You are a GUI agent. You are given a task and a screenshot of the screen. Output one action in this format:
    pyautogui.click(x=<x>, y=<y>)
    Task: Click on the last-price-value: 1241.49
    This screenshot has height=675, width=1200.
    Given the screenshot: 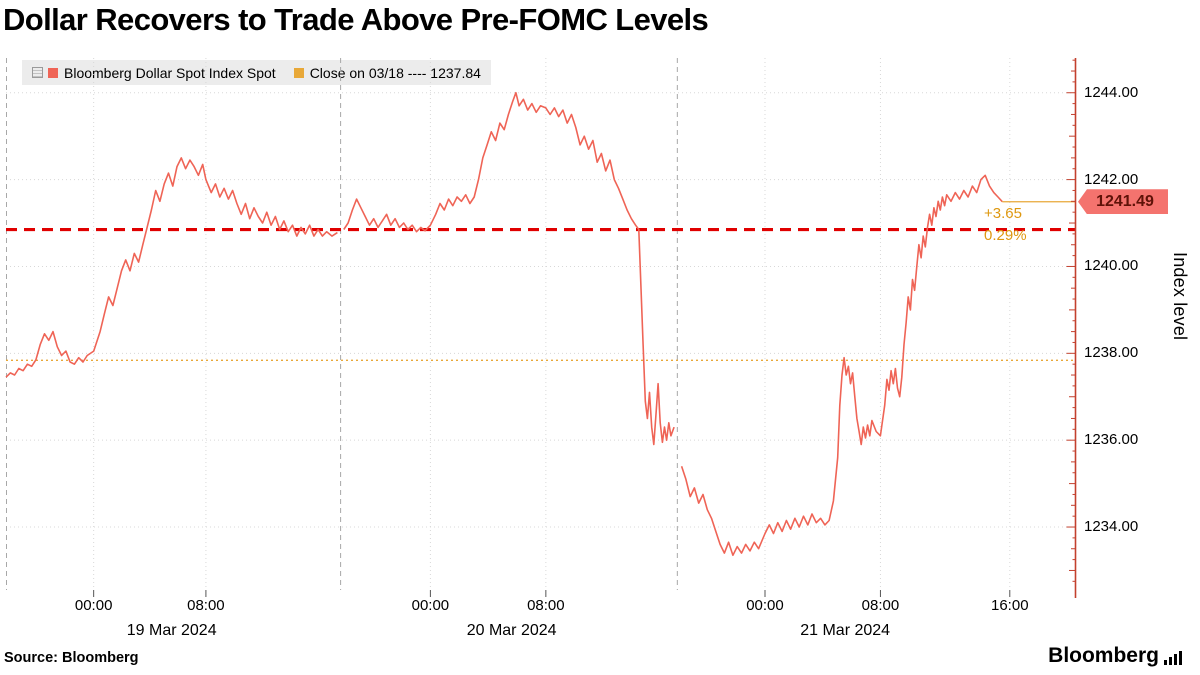 What is the action you would take?
    pyautogui.click(x=1125, y=201)
    